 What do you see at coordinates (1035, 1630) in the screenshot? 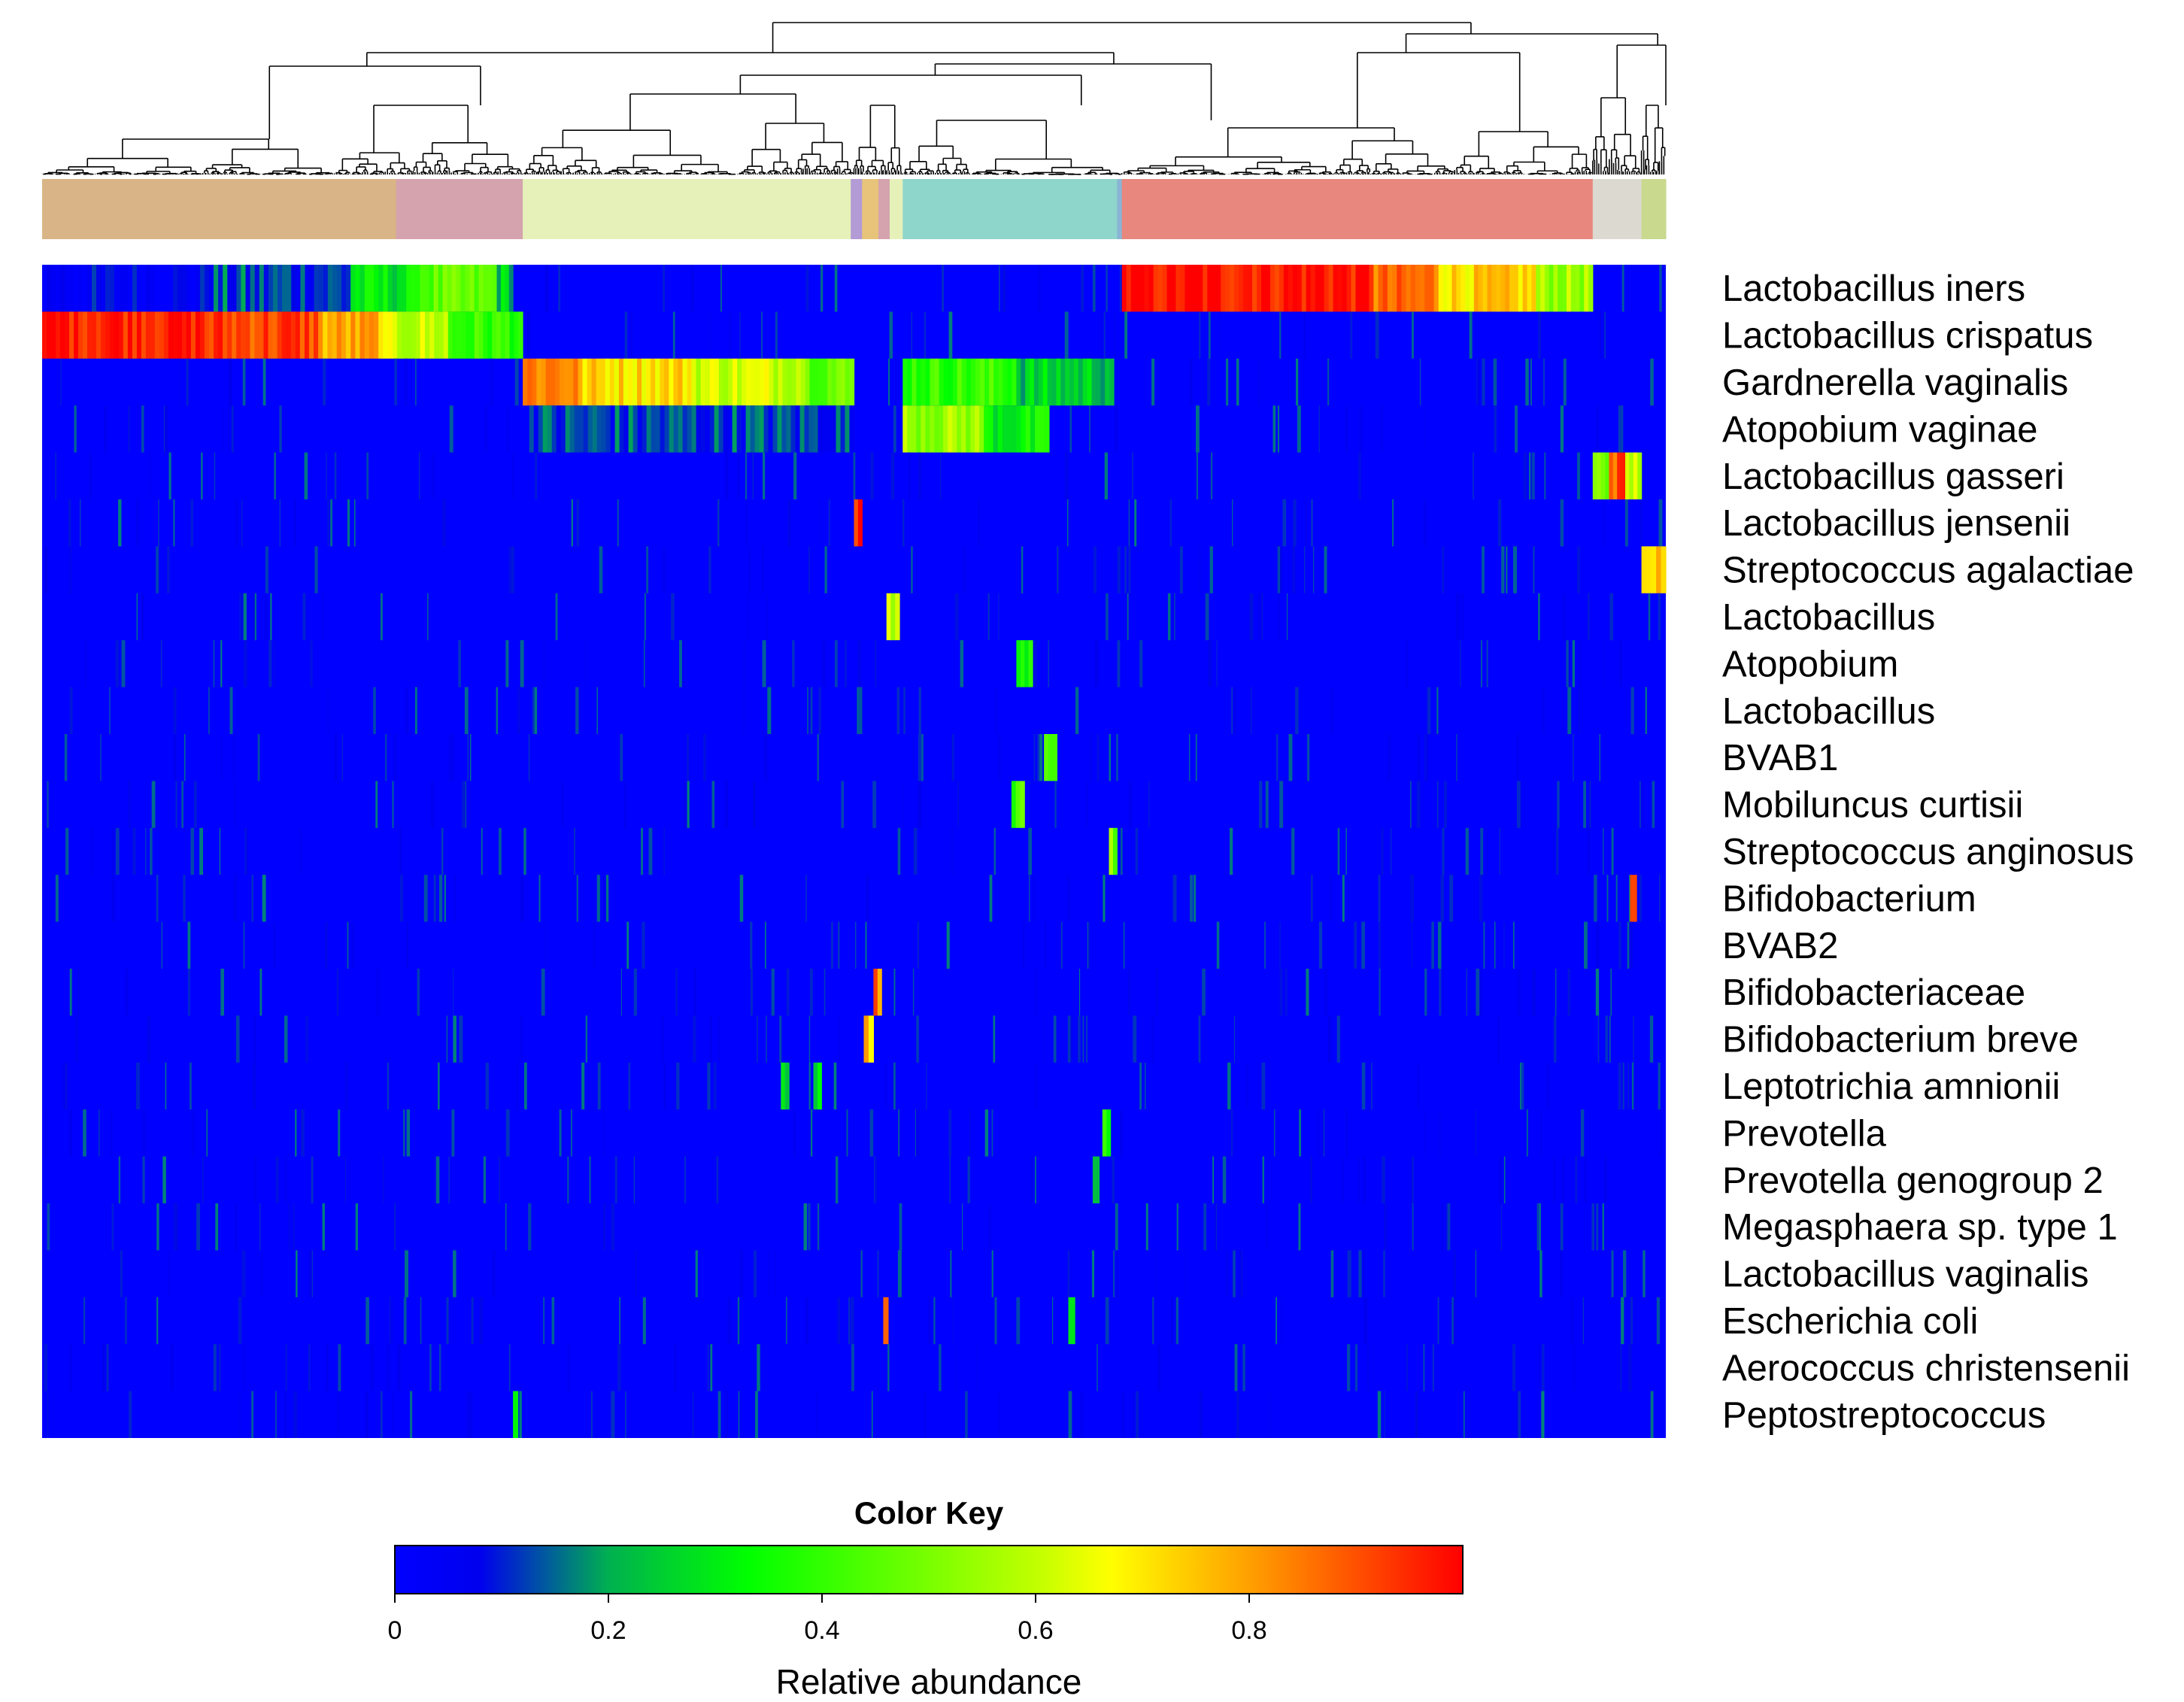
I see `color-key-tick-label: 0.6` at bounding box center [1035, 1630].